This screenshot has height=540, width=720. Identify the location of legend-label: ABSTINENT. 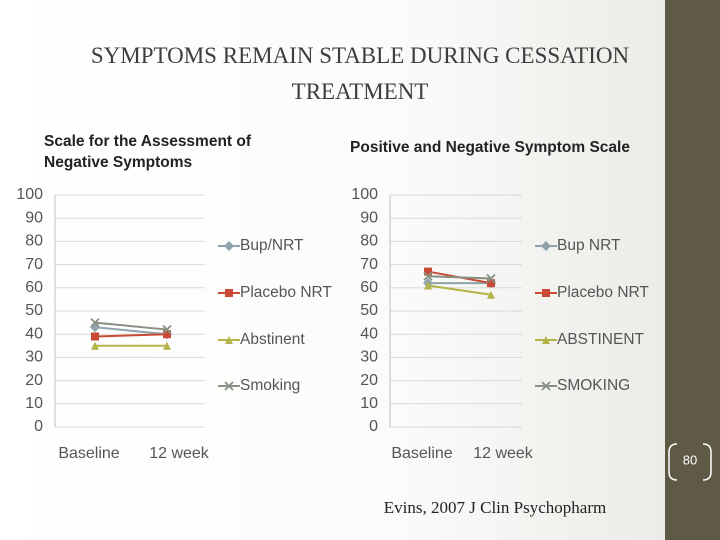
(600, 339).